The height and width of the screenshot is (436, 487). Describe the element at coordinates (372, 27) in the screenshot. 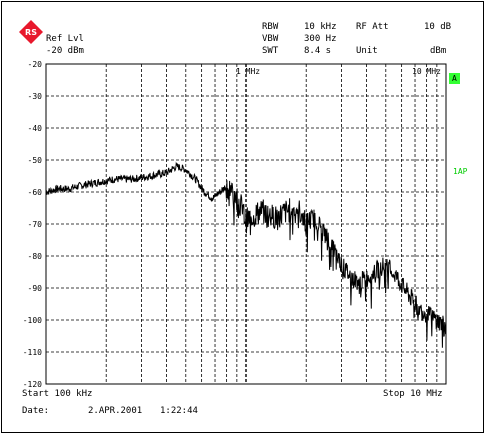

I see `rf-att-label: RF Att` at that location.